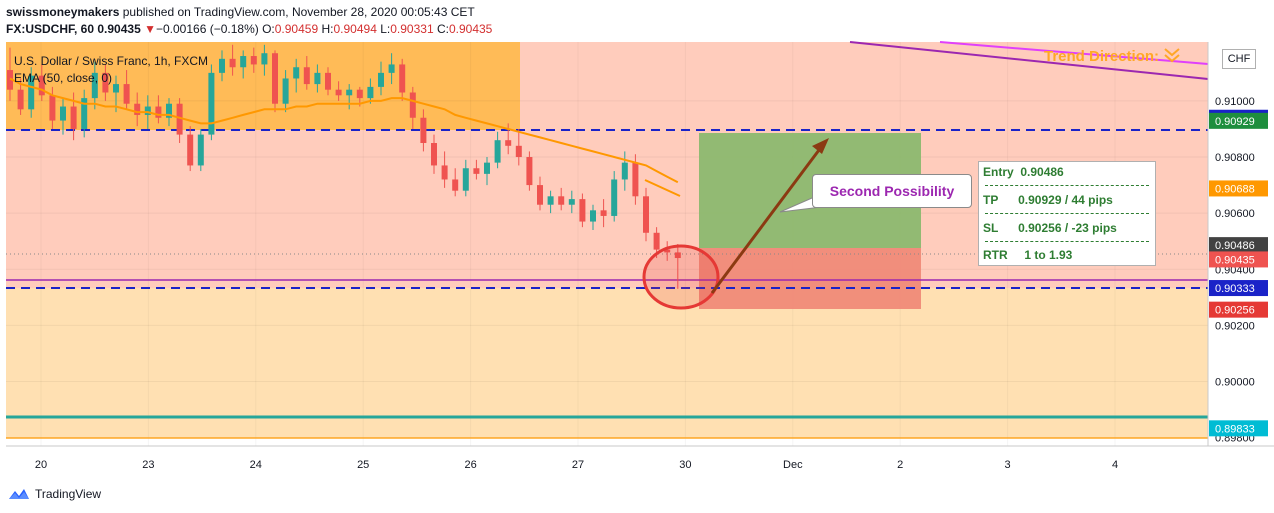  Describe the element at coordinates (1235, 189) in the screenshot. I see `price-tag-label: 0.90688` at that location.